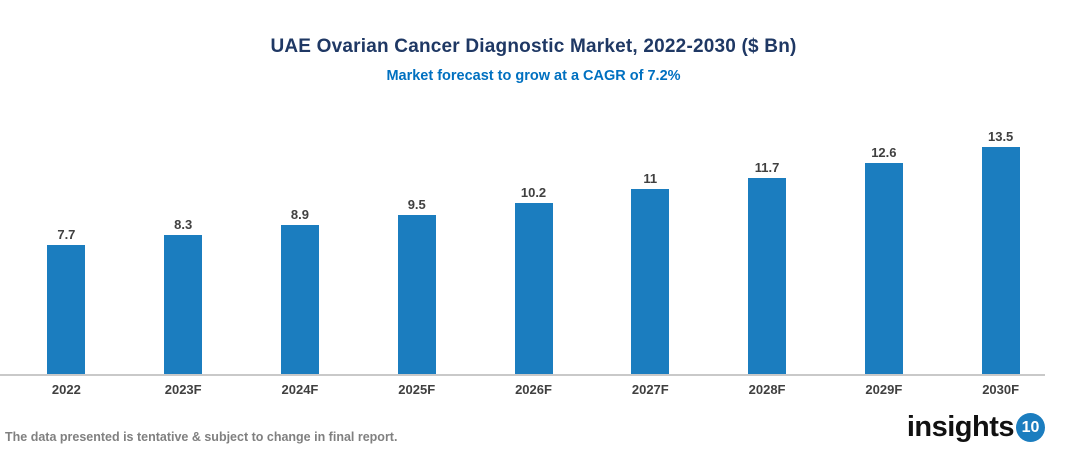  What do you see at coordinates (767, 167) in the screenshot?
I see `bar-value-label: 11.7` at bounding box center [767, 167].